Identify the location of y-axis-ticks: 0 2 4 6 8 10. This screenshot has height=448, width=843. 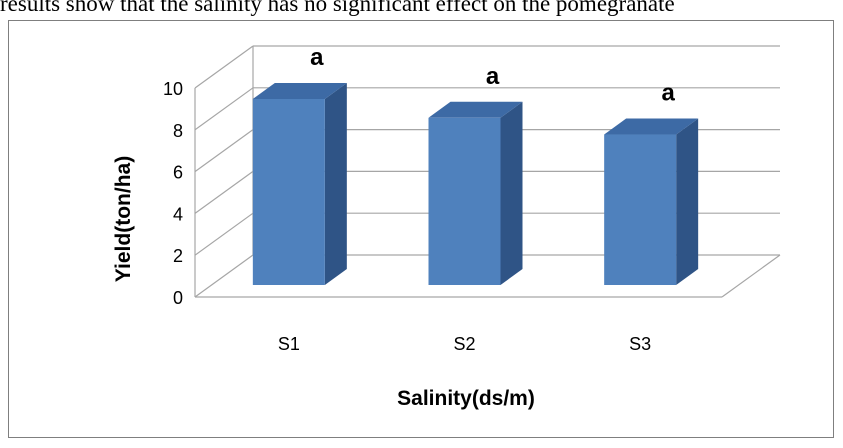
(173, 193).